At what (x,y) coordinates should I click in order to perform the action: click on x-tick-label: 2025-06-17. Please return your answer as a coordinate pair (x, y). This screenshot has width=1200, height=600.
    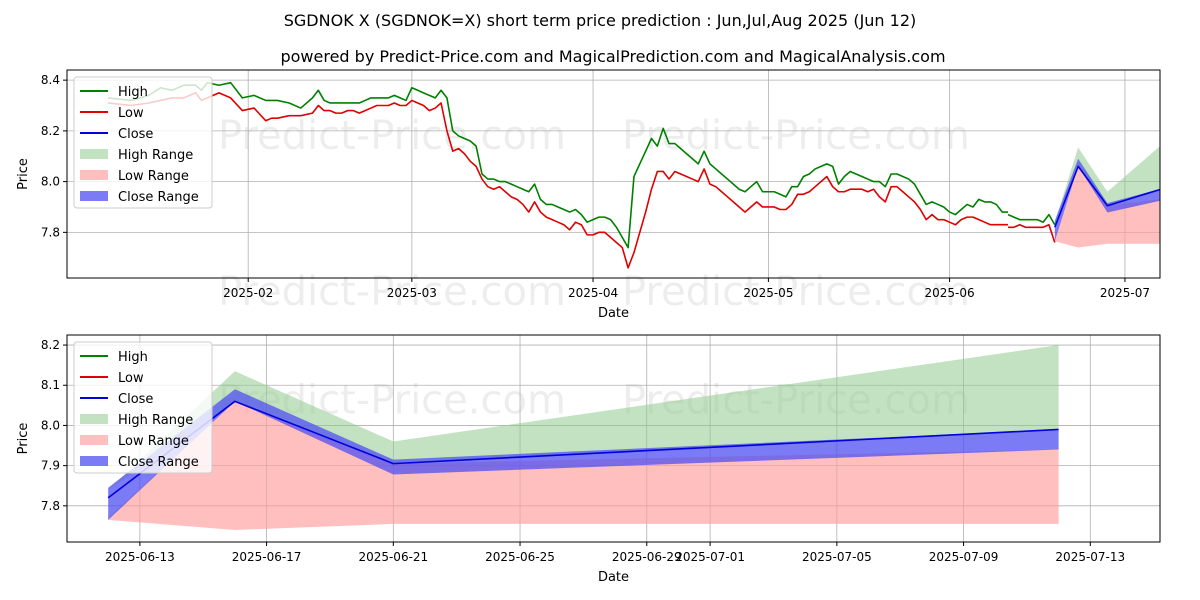
    Looking at the image, I should click on (267, 557).